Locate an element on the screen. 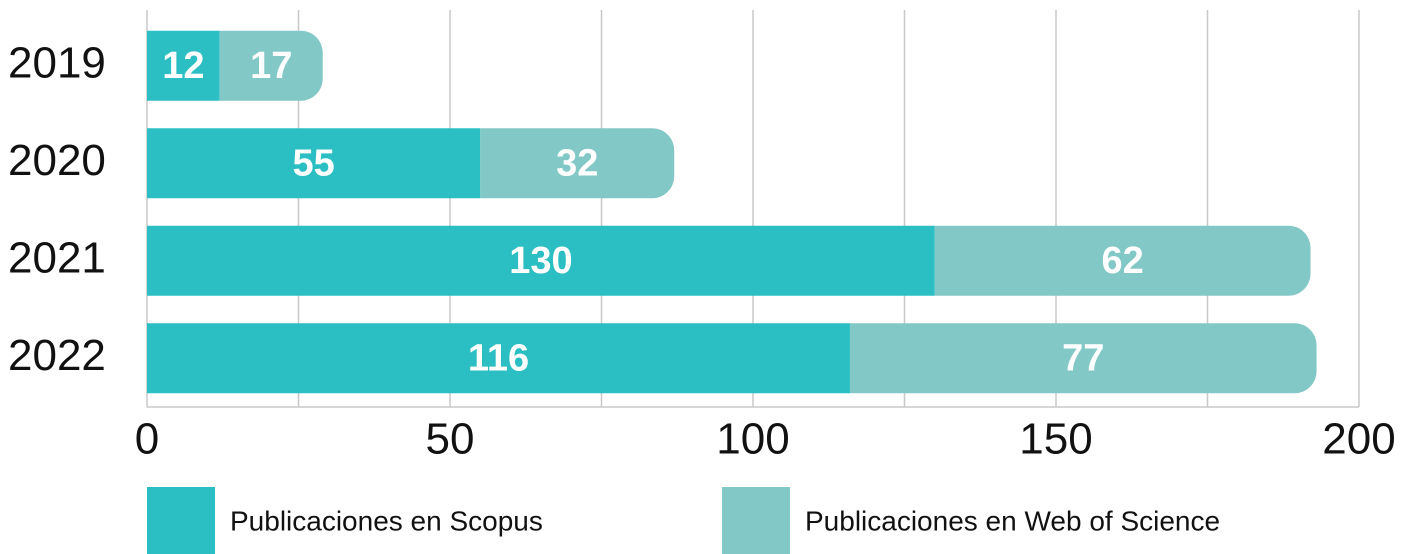 This screenshot has width=1421, height=554. x-tick-label: 100 is located at coordinates (752, 439).